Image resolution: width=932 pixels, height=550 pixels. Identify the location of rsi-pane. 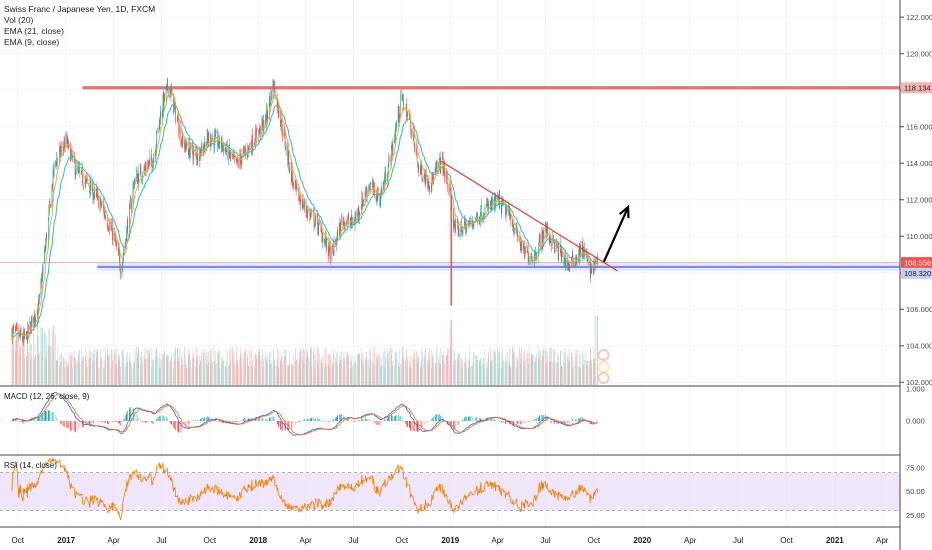
(450, 489).